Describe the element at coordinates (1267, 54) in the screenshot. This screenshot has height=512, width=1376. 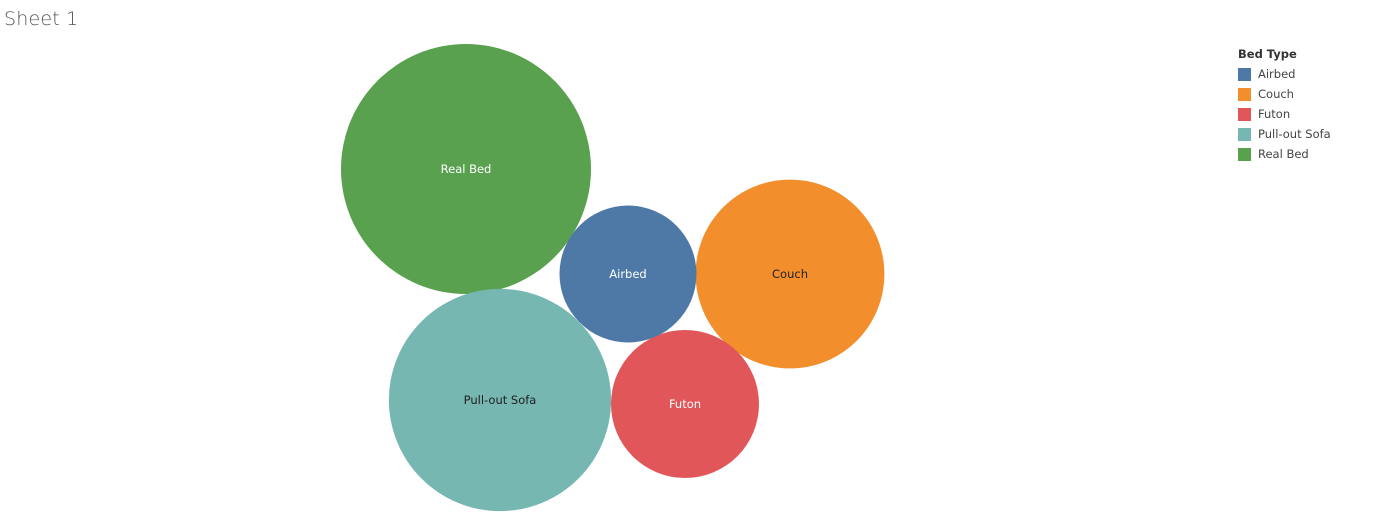
I see `legend-title: Bed Type` at that location.